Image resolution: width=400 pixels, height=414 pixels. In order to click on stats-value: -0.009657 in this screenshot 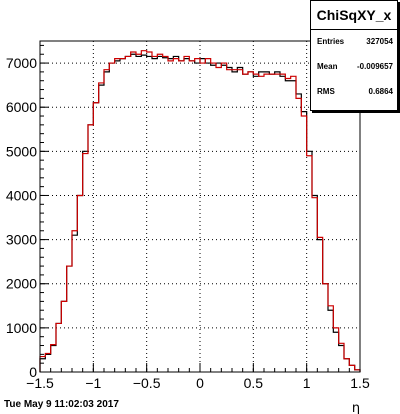, I will do `click(374, 66)`.